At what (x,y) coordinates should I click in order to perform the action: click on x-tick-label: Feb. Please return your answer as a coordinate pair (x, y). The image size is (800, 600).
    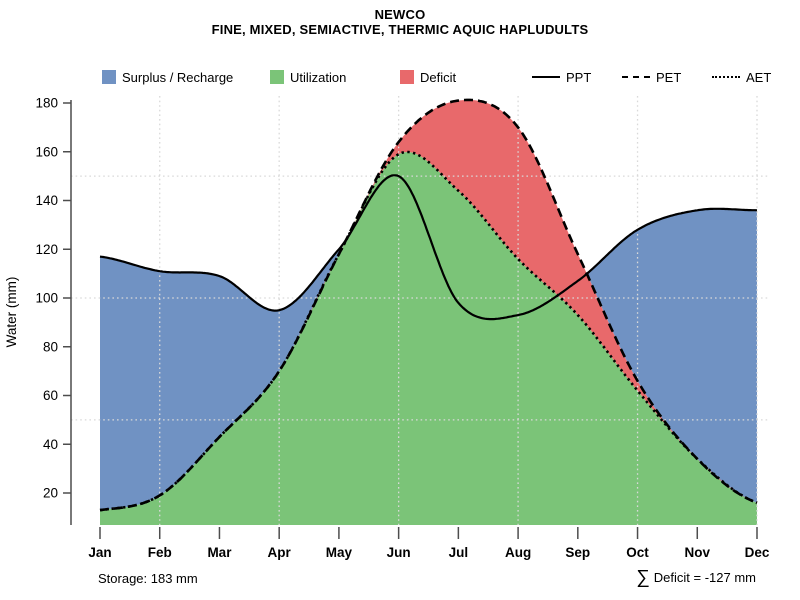
    Looking at the image, I should click on (160, 552).